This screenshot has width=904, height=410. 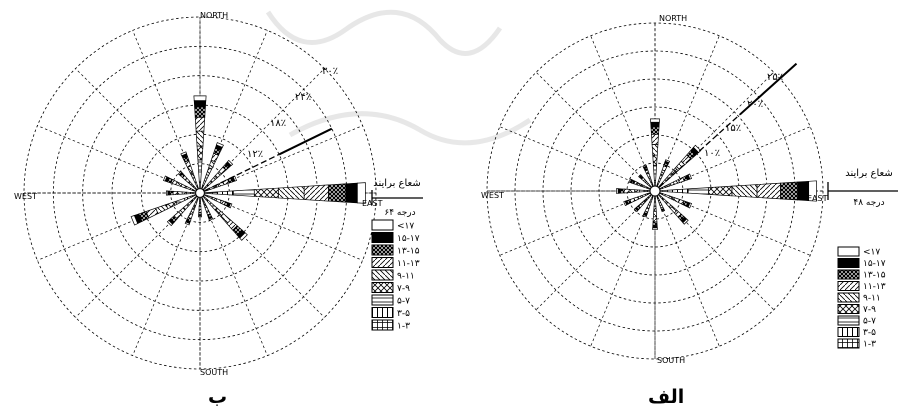 What do you see at coordinates (676, 181) in the screenshot?
I see `petal-ENE` at bounding box center [676, 181].